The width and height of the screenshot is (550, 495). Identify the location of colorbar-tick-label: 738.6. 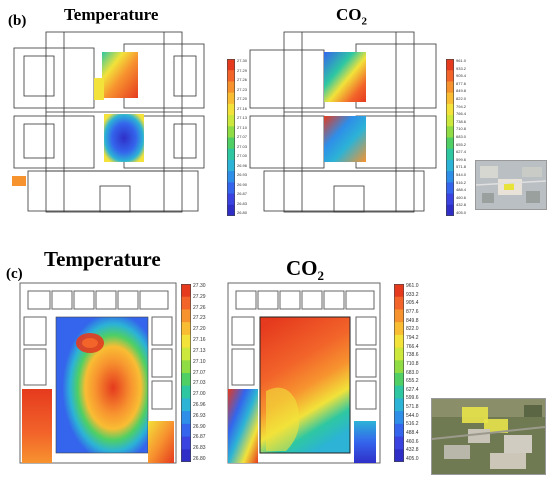
(461, 121).